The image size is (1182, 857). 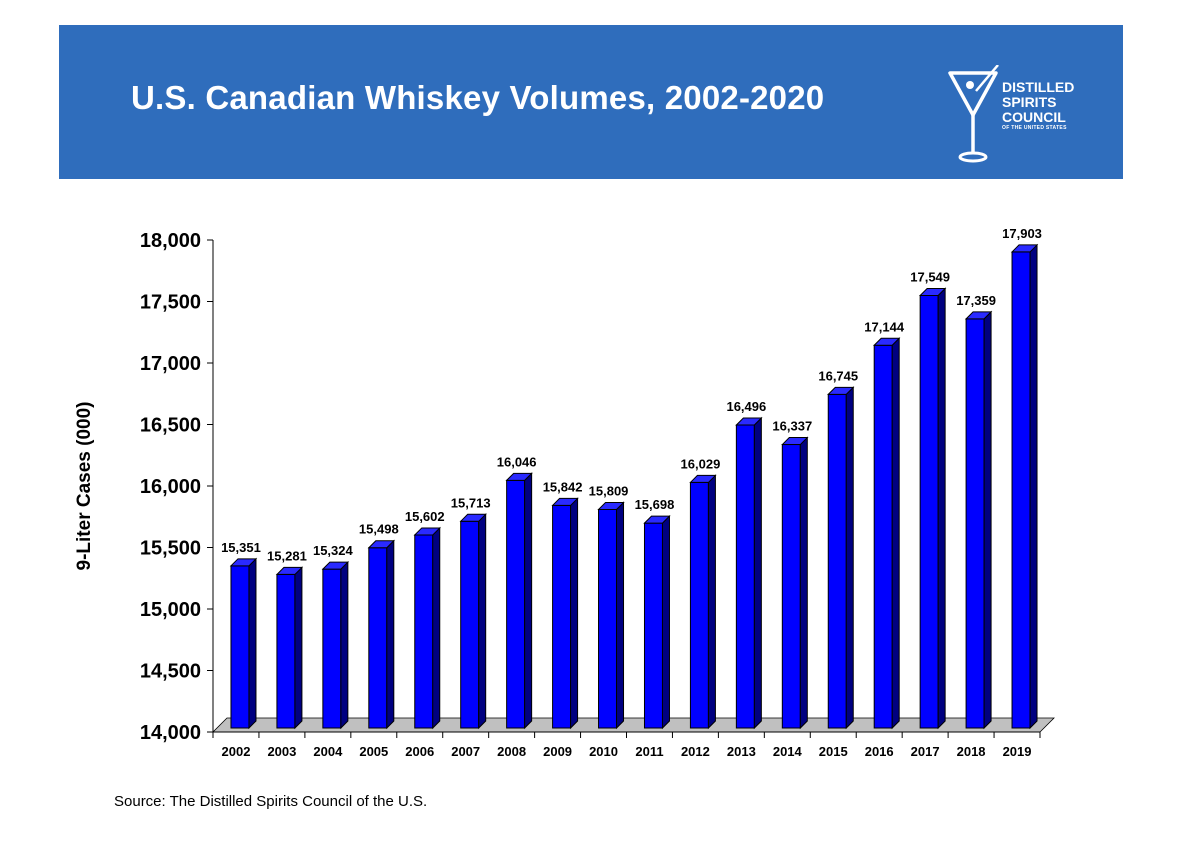 What do you see at coordinates (241, 547) in the screenshot?
I see `bar-value-label: 15,351` at bounding box center [241, 547].